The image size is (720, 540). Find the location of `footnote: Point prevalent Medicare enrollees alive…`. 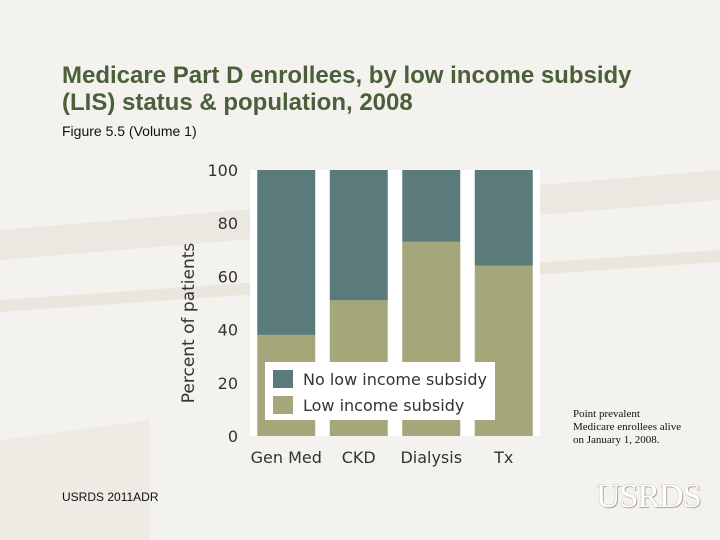

footnote: Point prevalent Medicare enrollees alive… is located at coordinates (627, 427).